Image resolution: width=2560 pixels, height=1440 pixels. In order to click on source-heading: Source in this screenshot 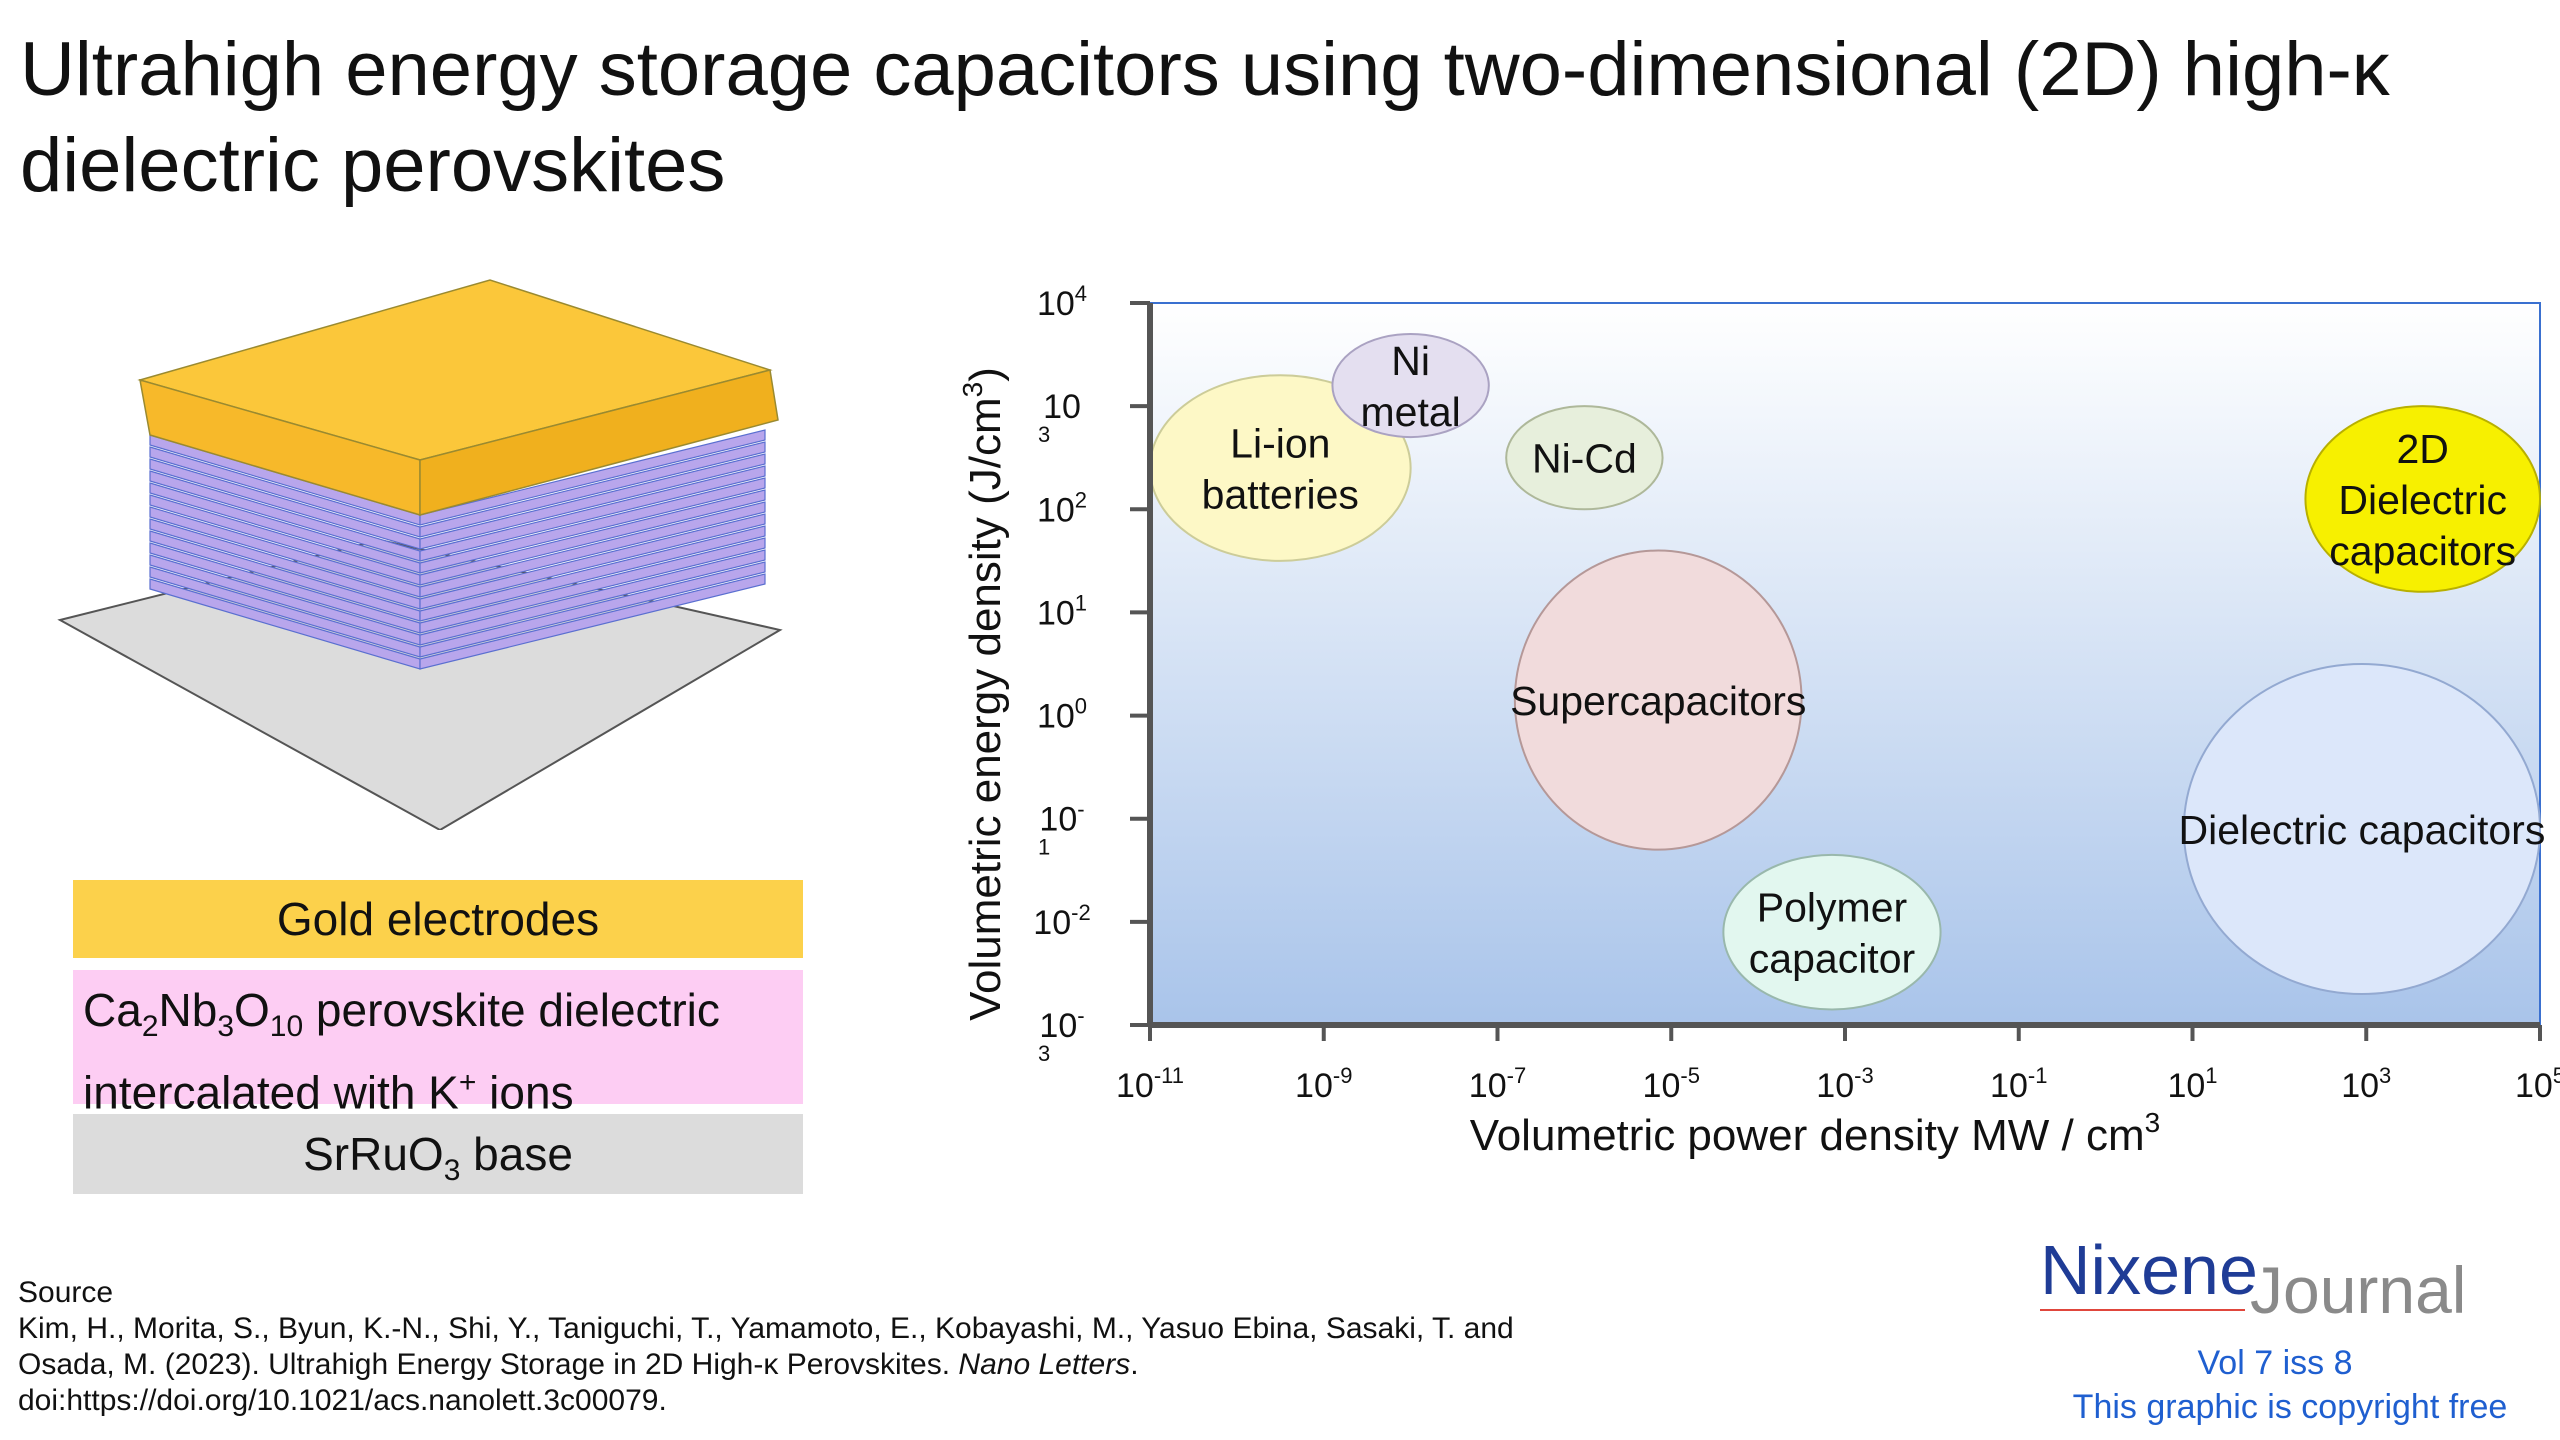, I will do `click(66, 1292)`.